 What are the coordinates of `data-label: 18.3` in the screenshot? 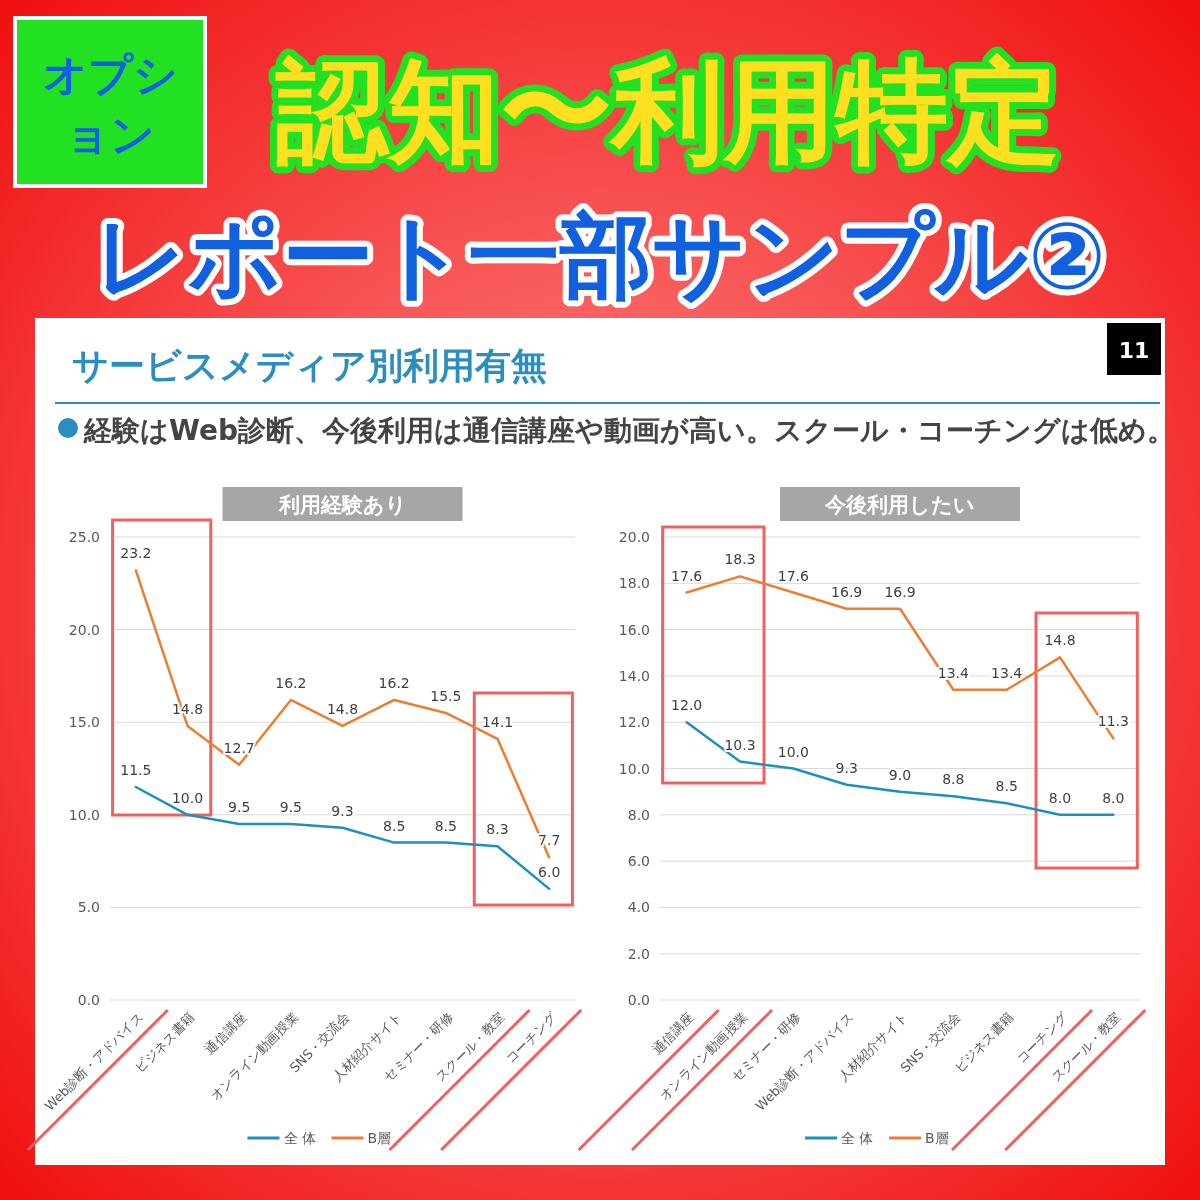 It's located at (740, 559).